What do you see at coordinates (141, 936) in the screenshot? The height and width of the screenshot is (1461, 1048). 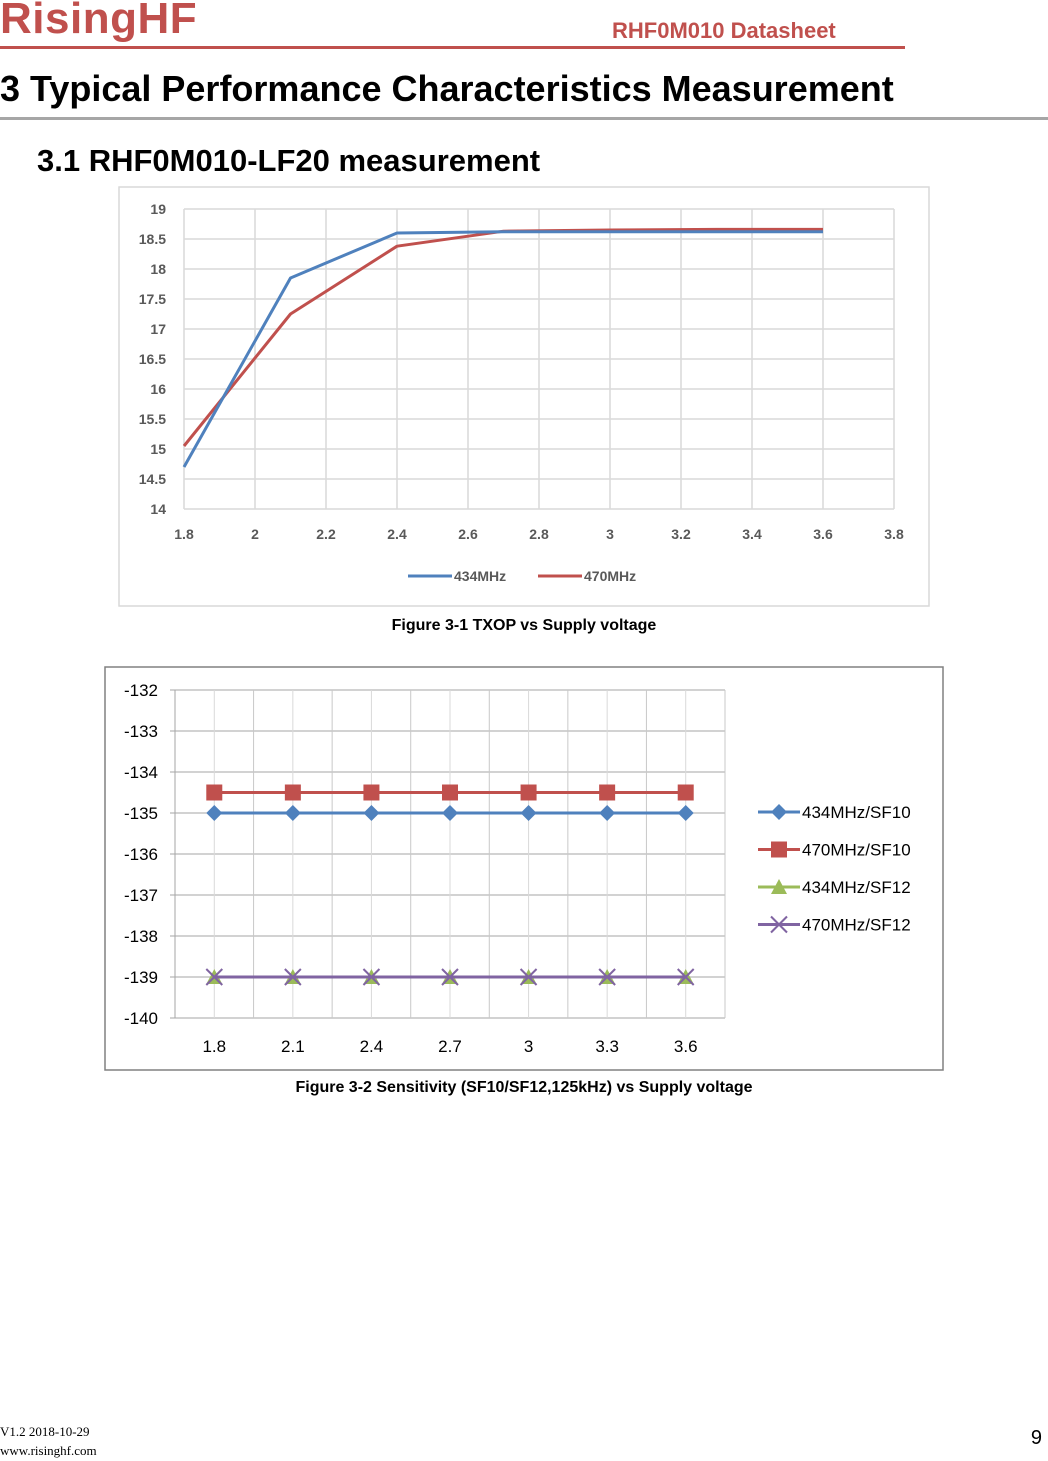 I see `y-tick-label: -138` at bounding box center [141, 936].